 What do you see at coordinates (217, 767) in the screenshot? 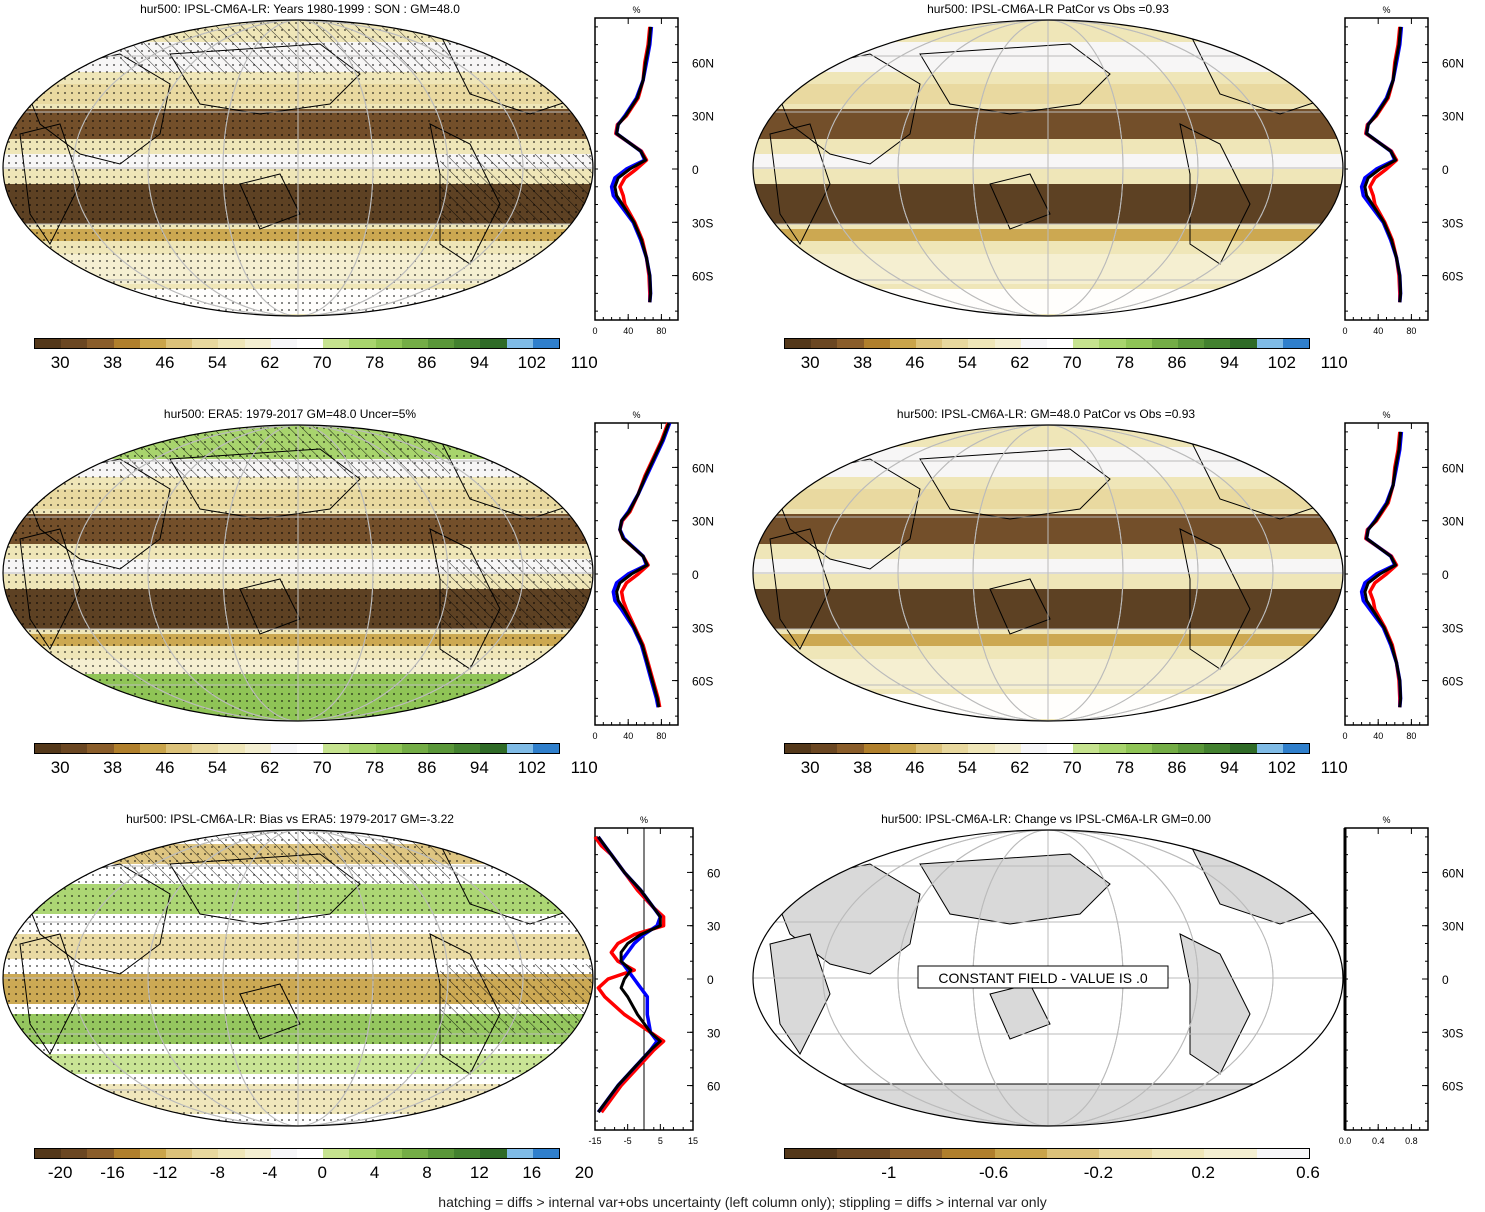
I see `colorbar-label: 54` at bounding box center [217, 767].